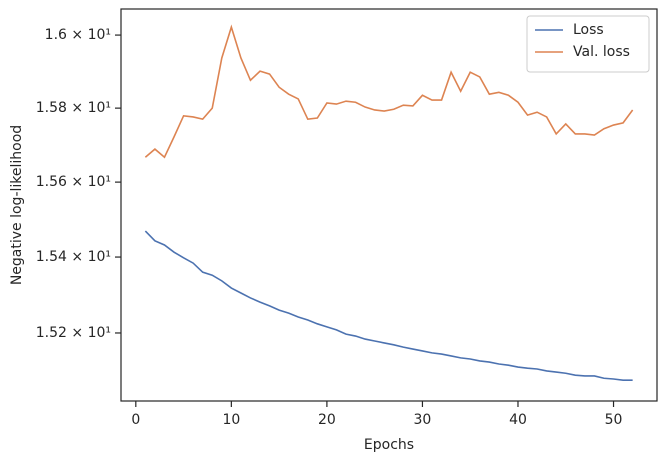  I want to click on y-tick-label: 1.6 × 10¹, so click(78, 35).